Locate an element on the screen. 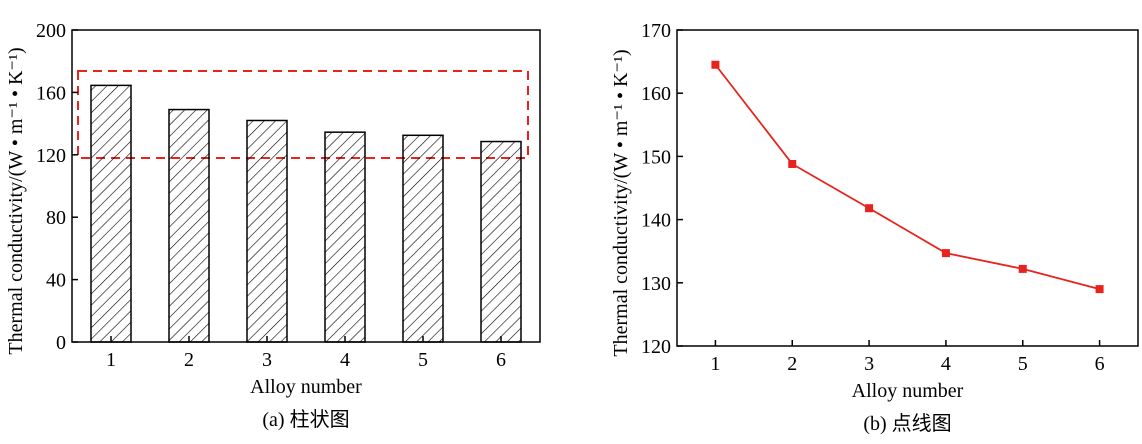  y-tick-label: 40 is located at coordinates (56, 281).